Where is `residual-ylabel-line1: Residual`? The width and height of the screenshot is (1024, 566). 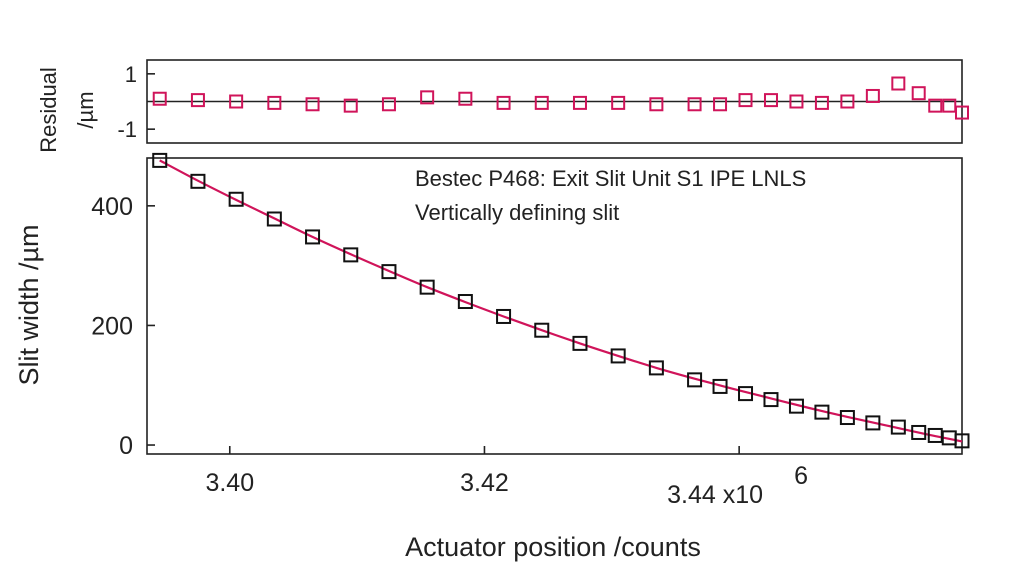
residual-ylabel-line1: Residual is located at coordinates (48, 110).